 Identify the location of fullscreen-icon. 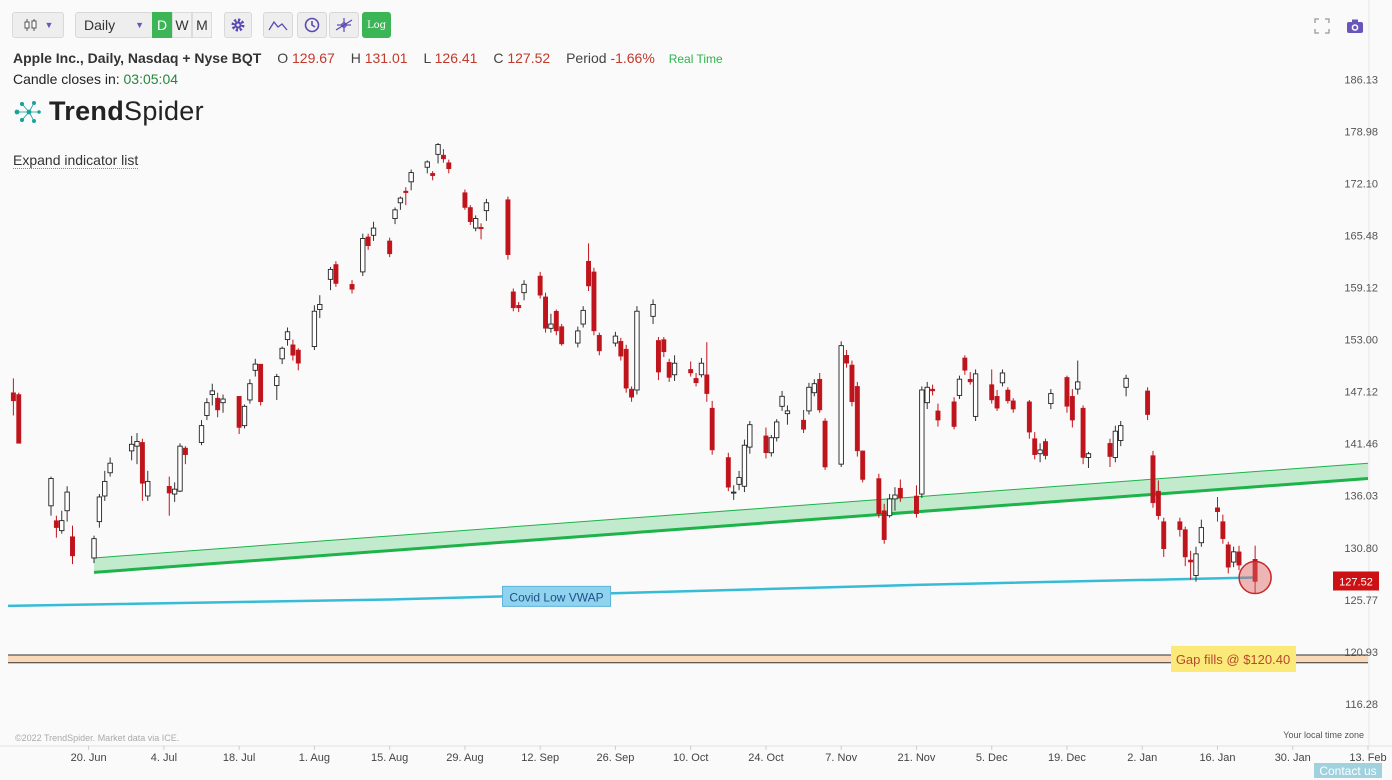
(1322, 26).